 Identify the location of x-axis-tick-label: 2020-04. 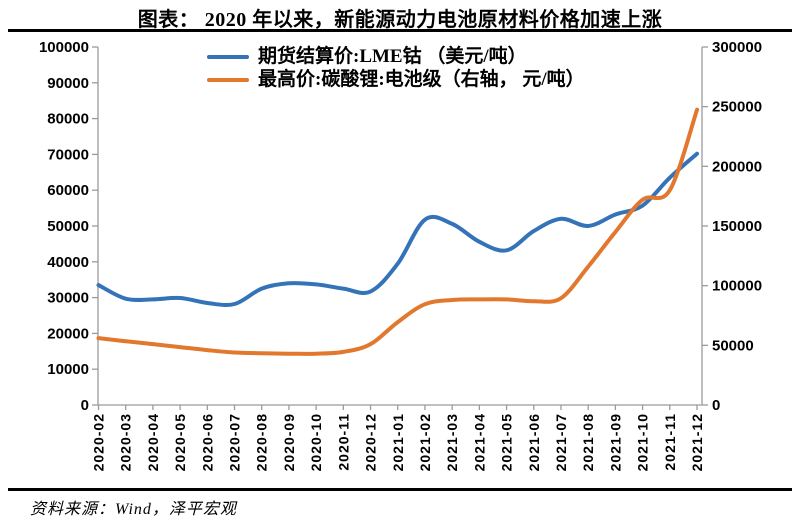
(153, 442).